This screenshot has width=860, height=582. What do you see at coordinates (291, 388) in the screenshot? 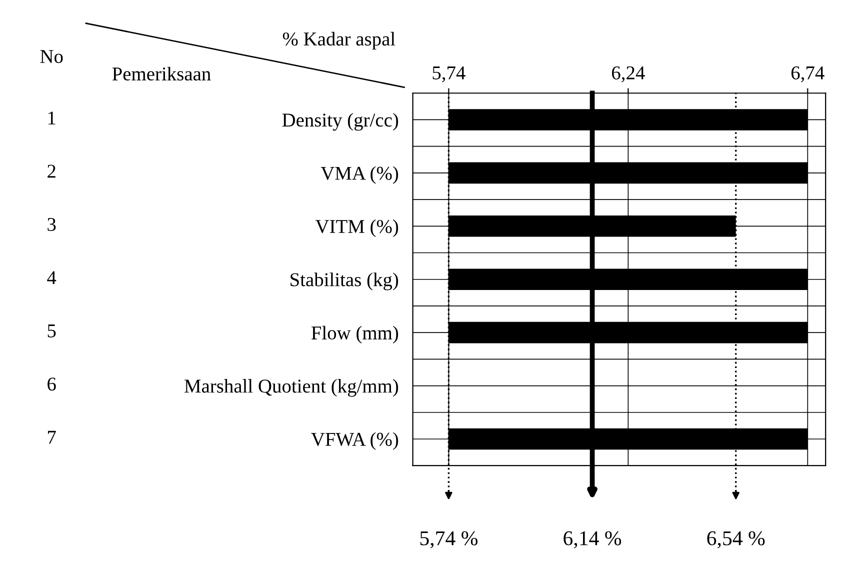
I see `y-tick-label: Marshall Quotient (kg/mm)` at bounding box center [291, 388].